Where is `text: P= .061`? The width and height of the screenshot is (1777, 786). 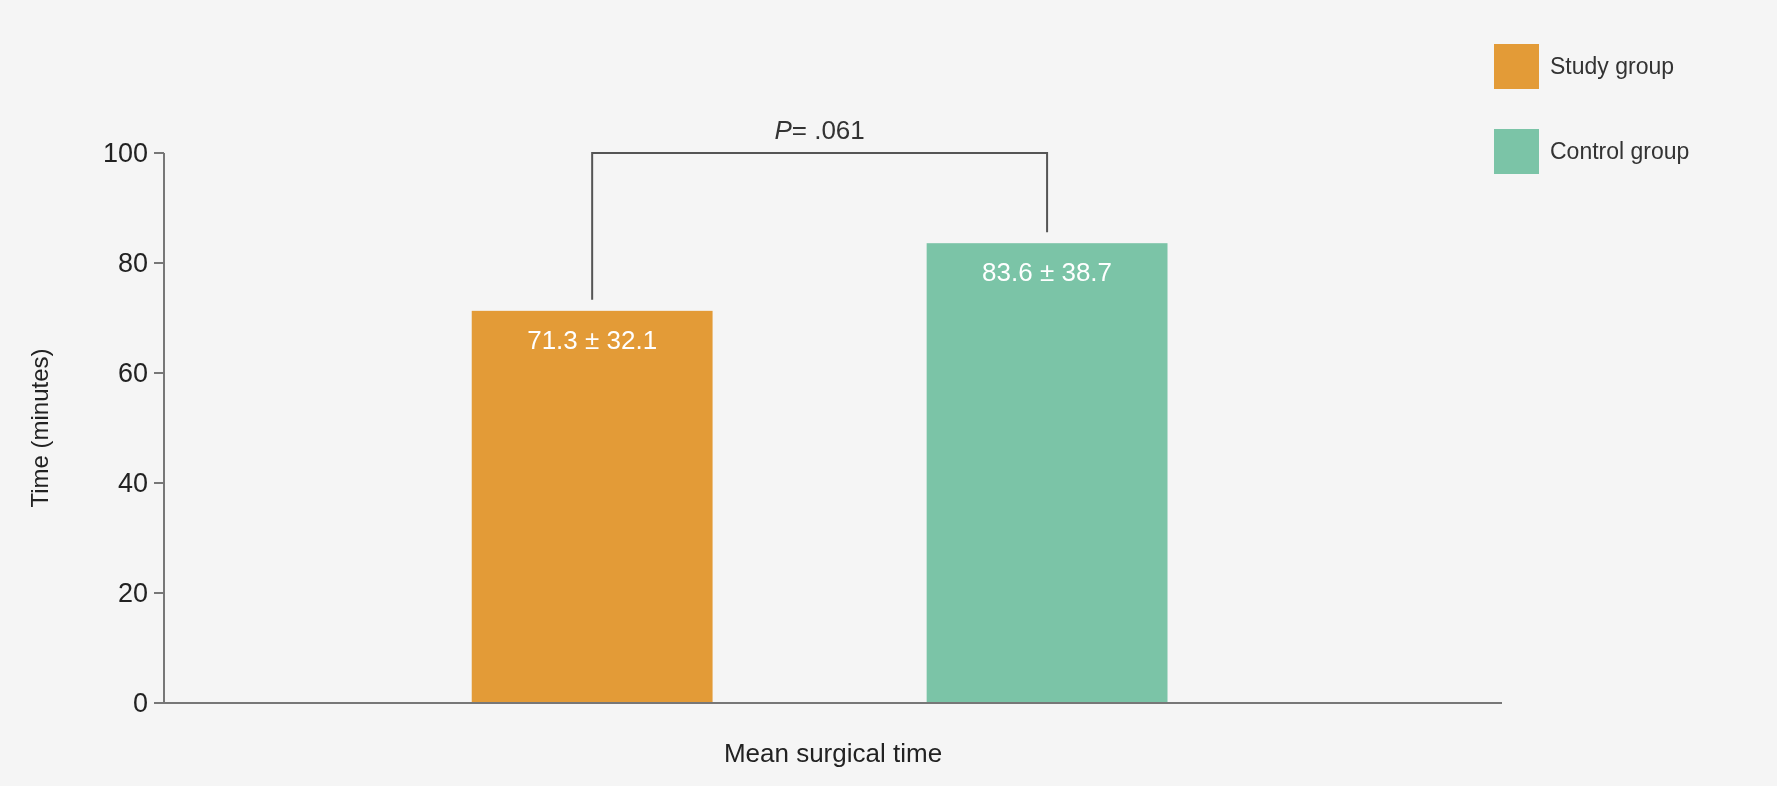 text: P= .061 is located at coordinates (819, 130).